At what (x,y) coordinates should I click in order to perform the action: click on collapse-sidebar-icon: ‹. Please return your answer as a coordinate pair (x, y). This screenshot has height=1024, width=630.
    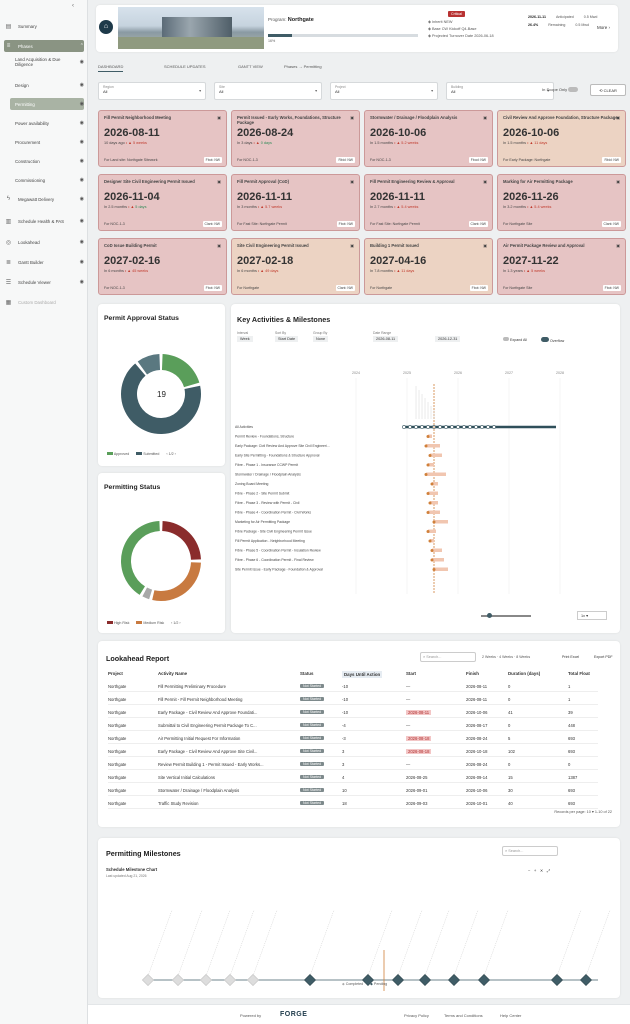
    Looking at the image, I should click on (73, 6).